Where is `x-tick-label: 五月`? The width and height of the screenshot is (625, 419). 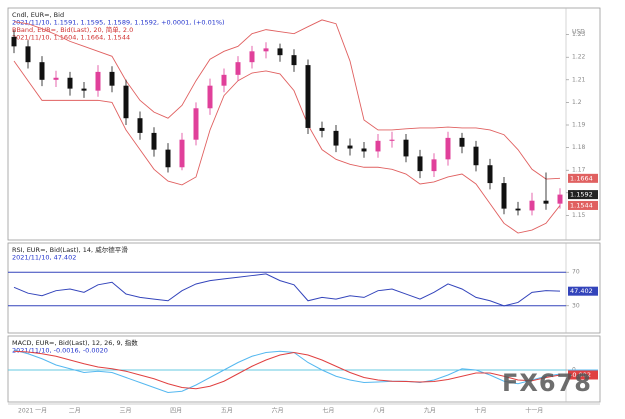 x-tick-label: 五月 is located at coordinates (227, 411).